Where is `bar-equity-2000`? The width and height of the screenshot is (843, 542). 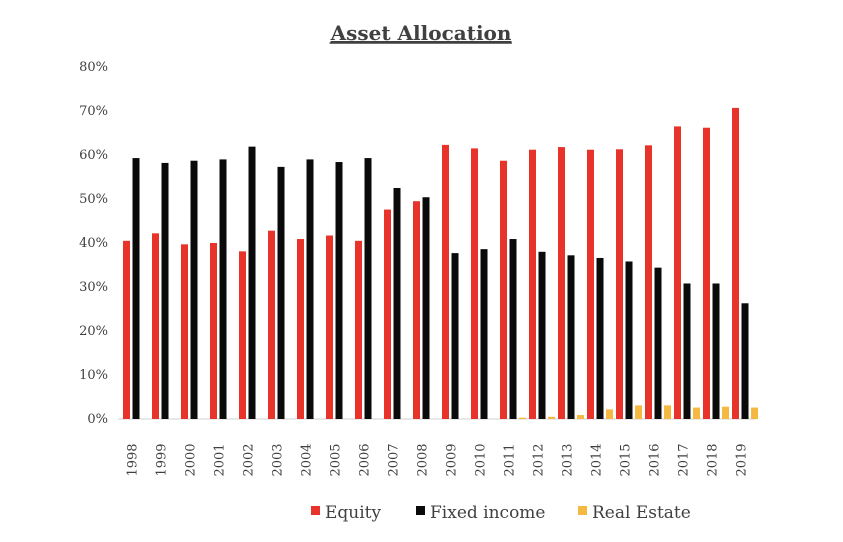
bar-equity-2000 is located at coordinates (184, 331).